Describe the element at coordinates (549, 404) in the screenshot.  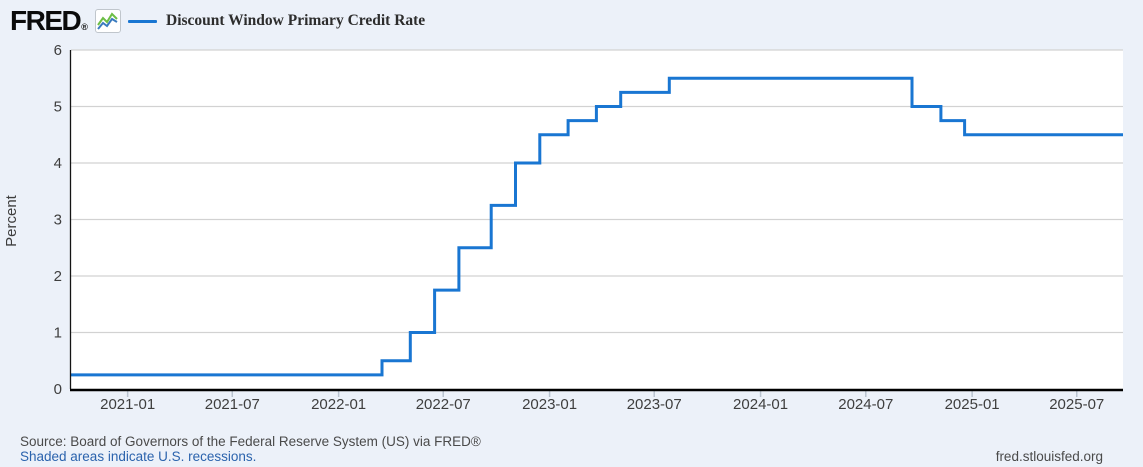
I see `x-tick-label: 2023-01` at that location.